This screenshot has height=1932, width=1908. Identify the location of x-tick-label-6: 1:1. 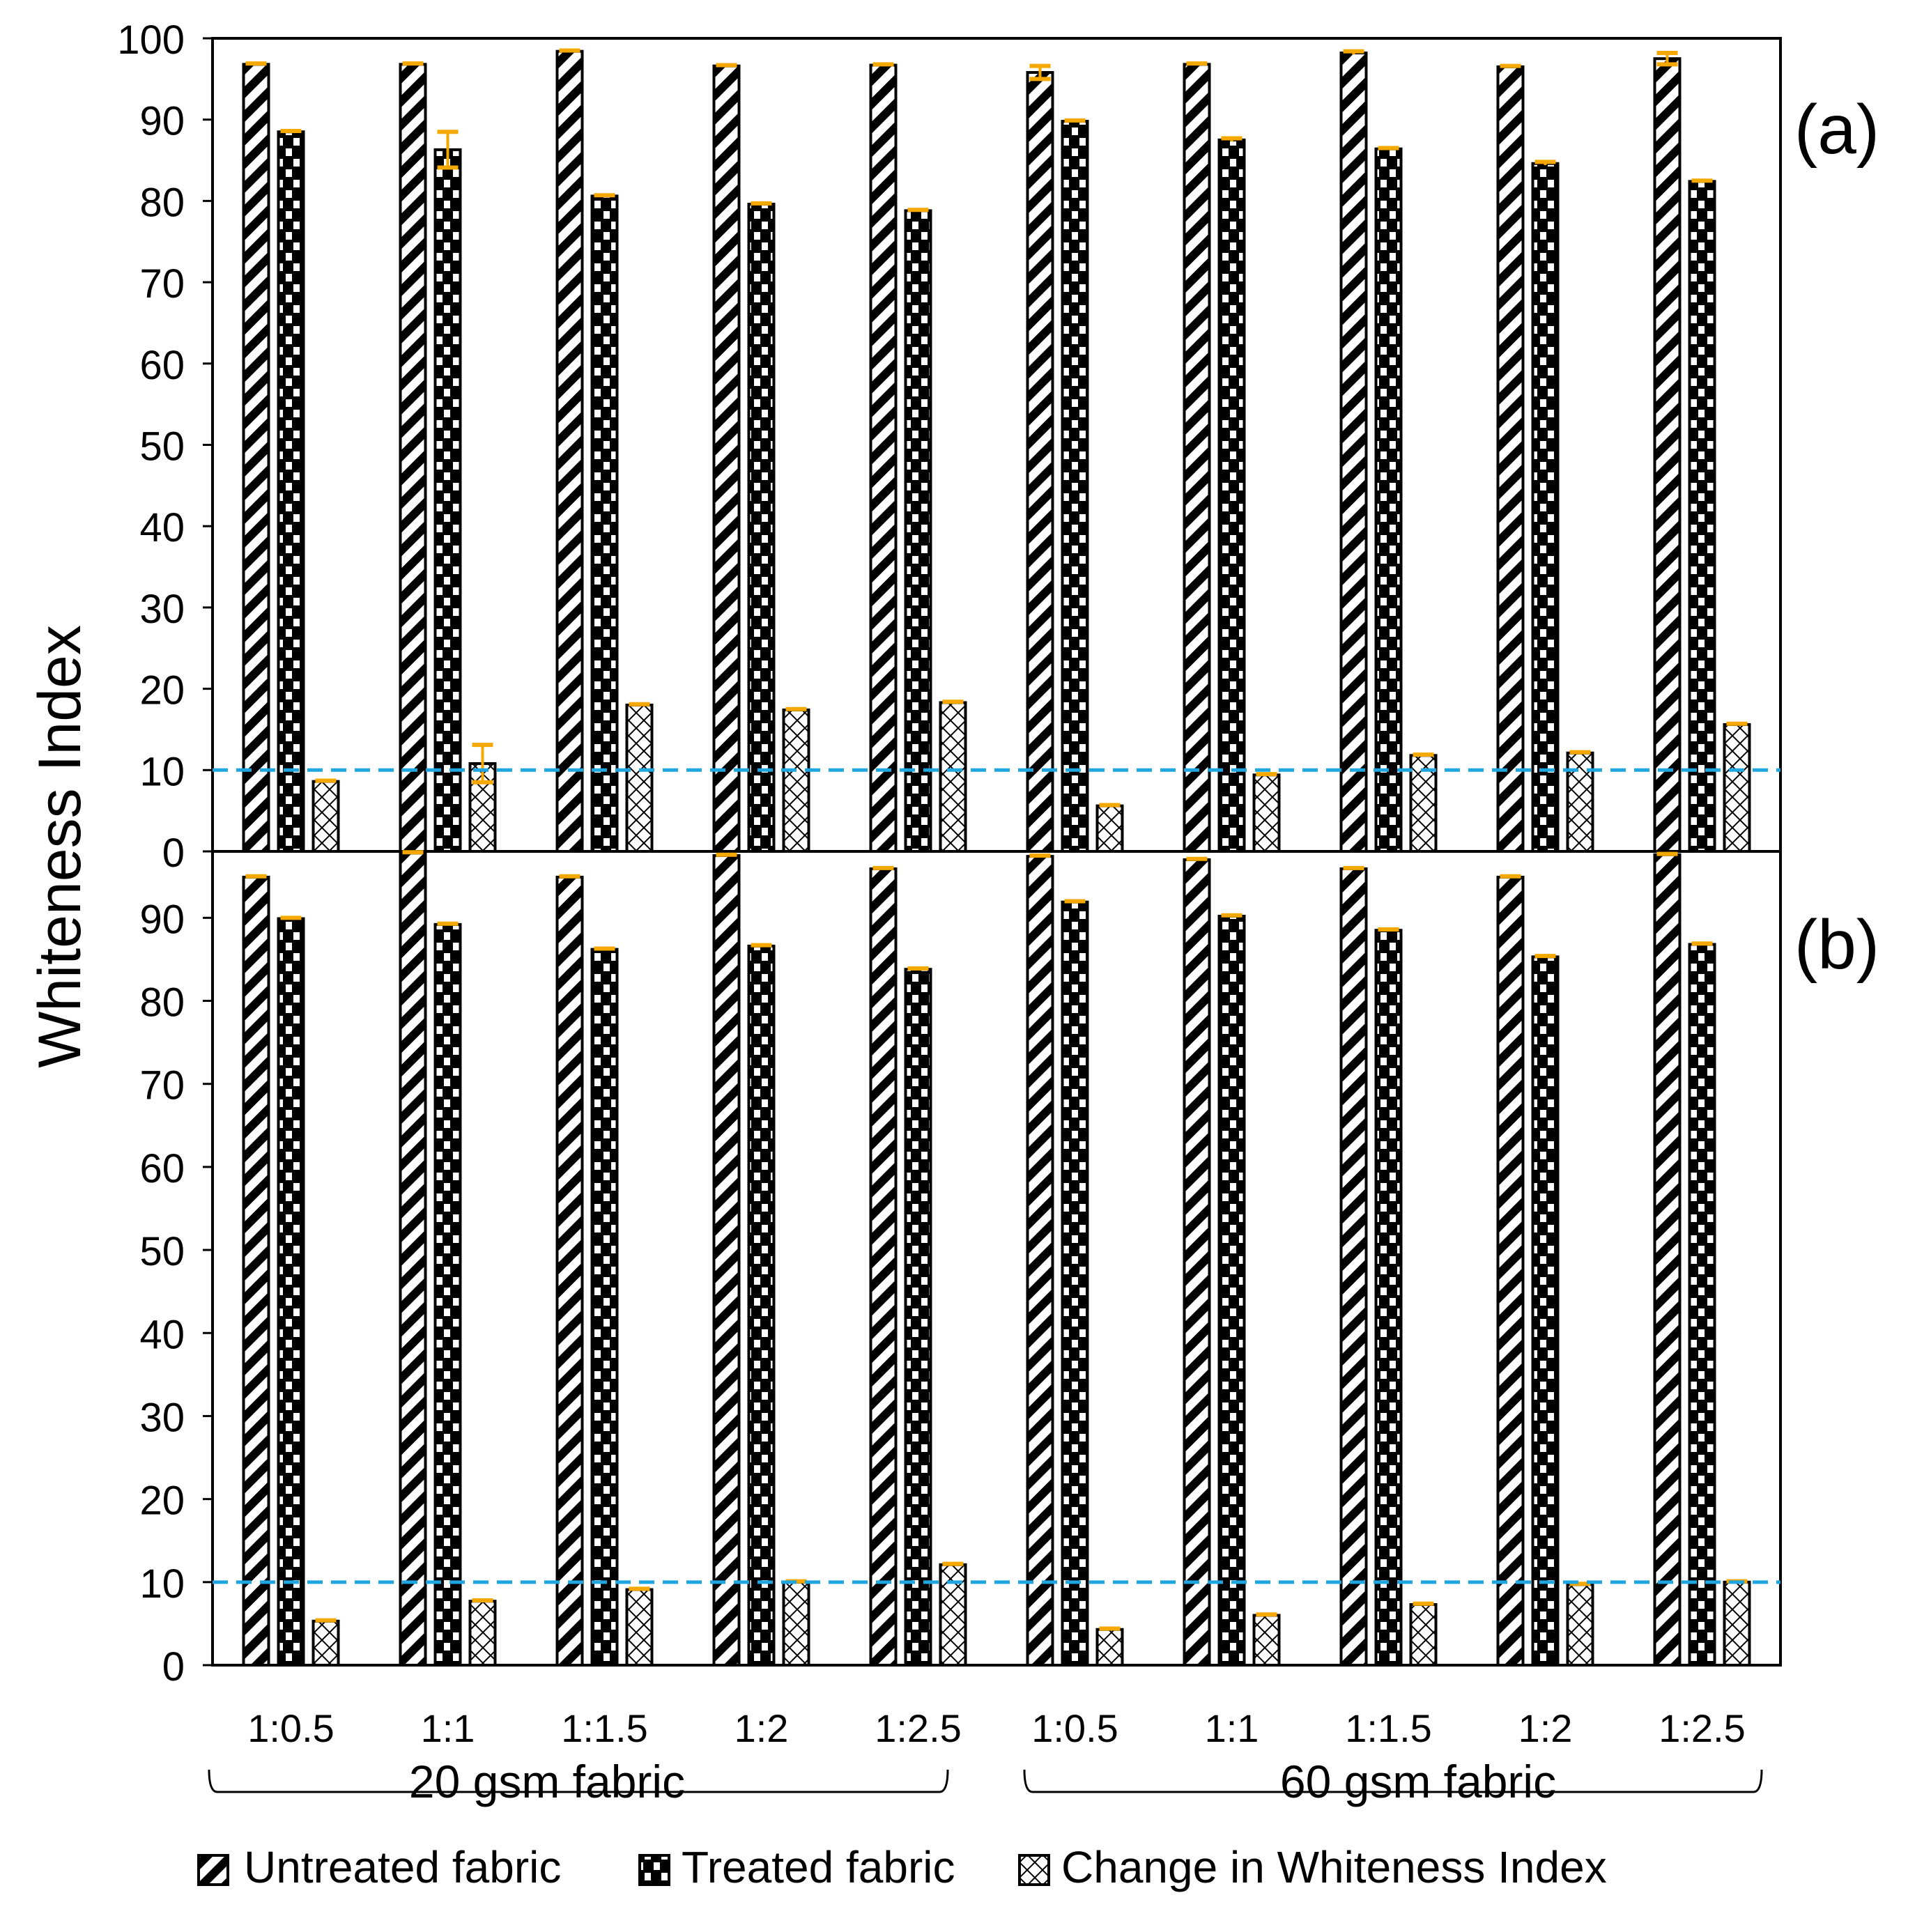
(1232, 1728).